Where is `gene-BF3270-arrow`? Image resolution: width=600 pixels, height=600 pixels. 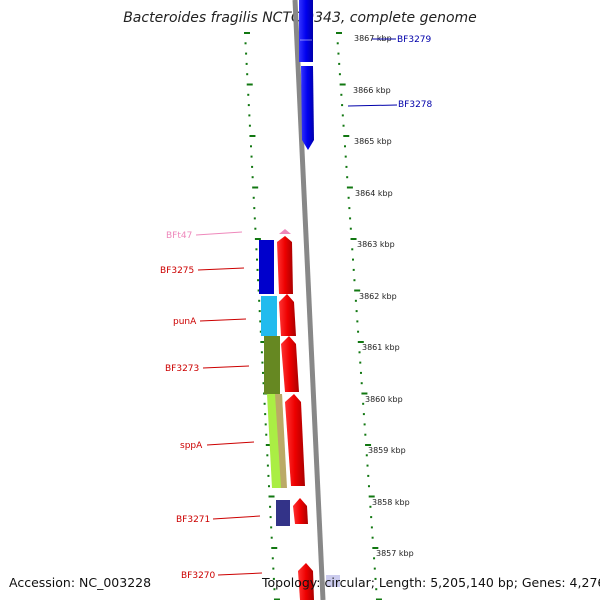
gene-BF3270-arrow is located at coordinates (306, 581).